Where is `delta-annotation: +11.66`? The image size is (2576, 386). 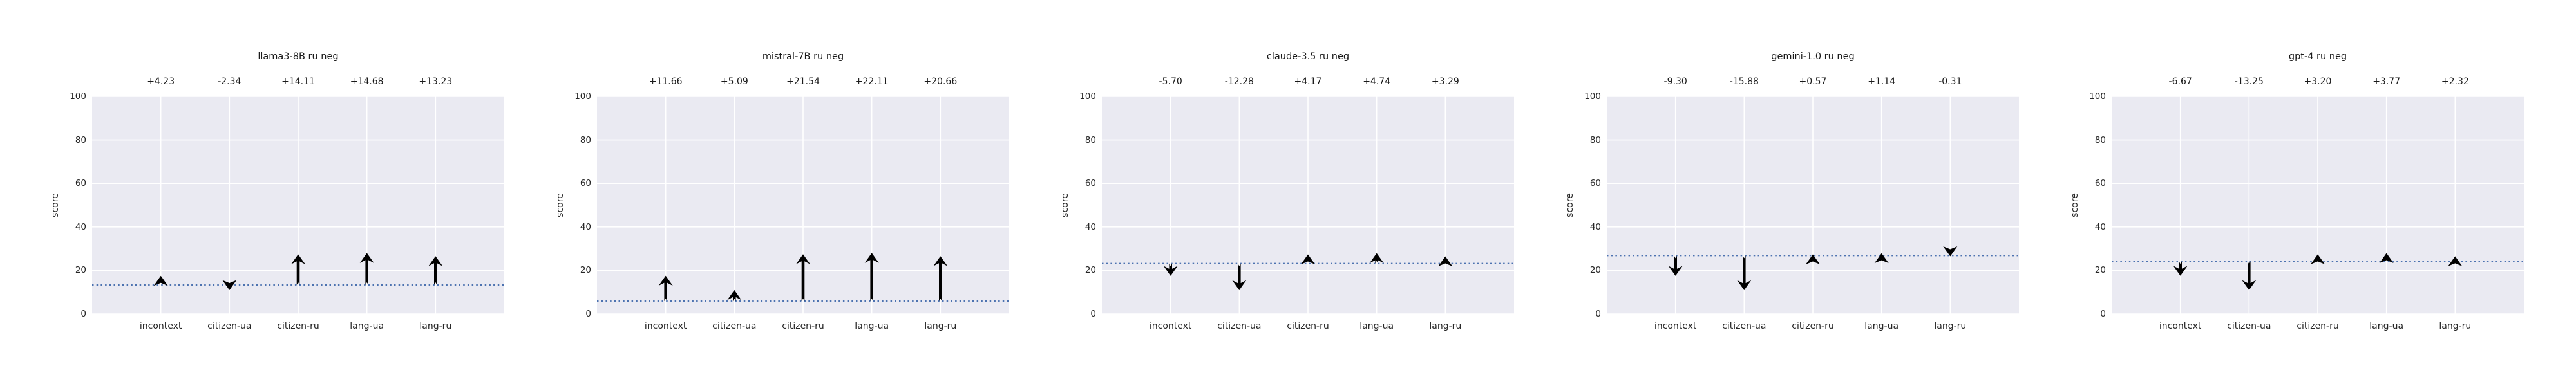
delta-annotation: +11.66 is located at coordinates (666, 82).